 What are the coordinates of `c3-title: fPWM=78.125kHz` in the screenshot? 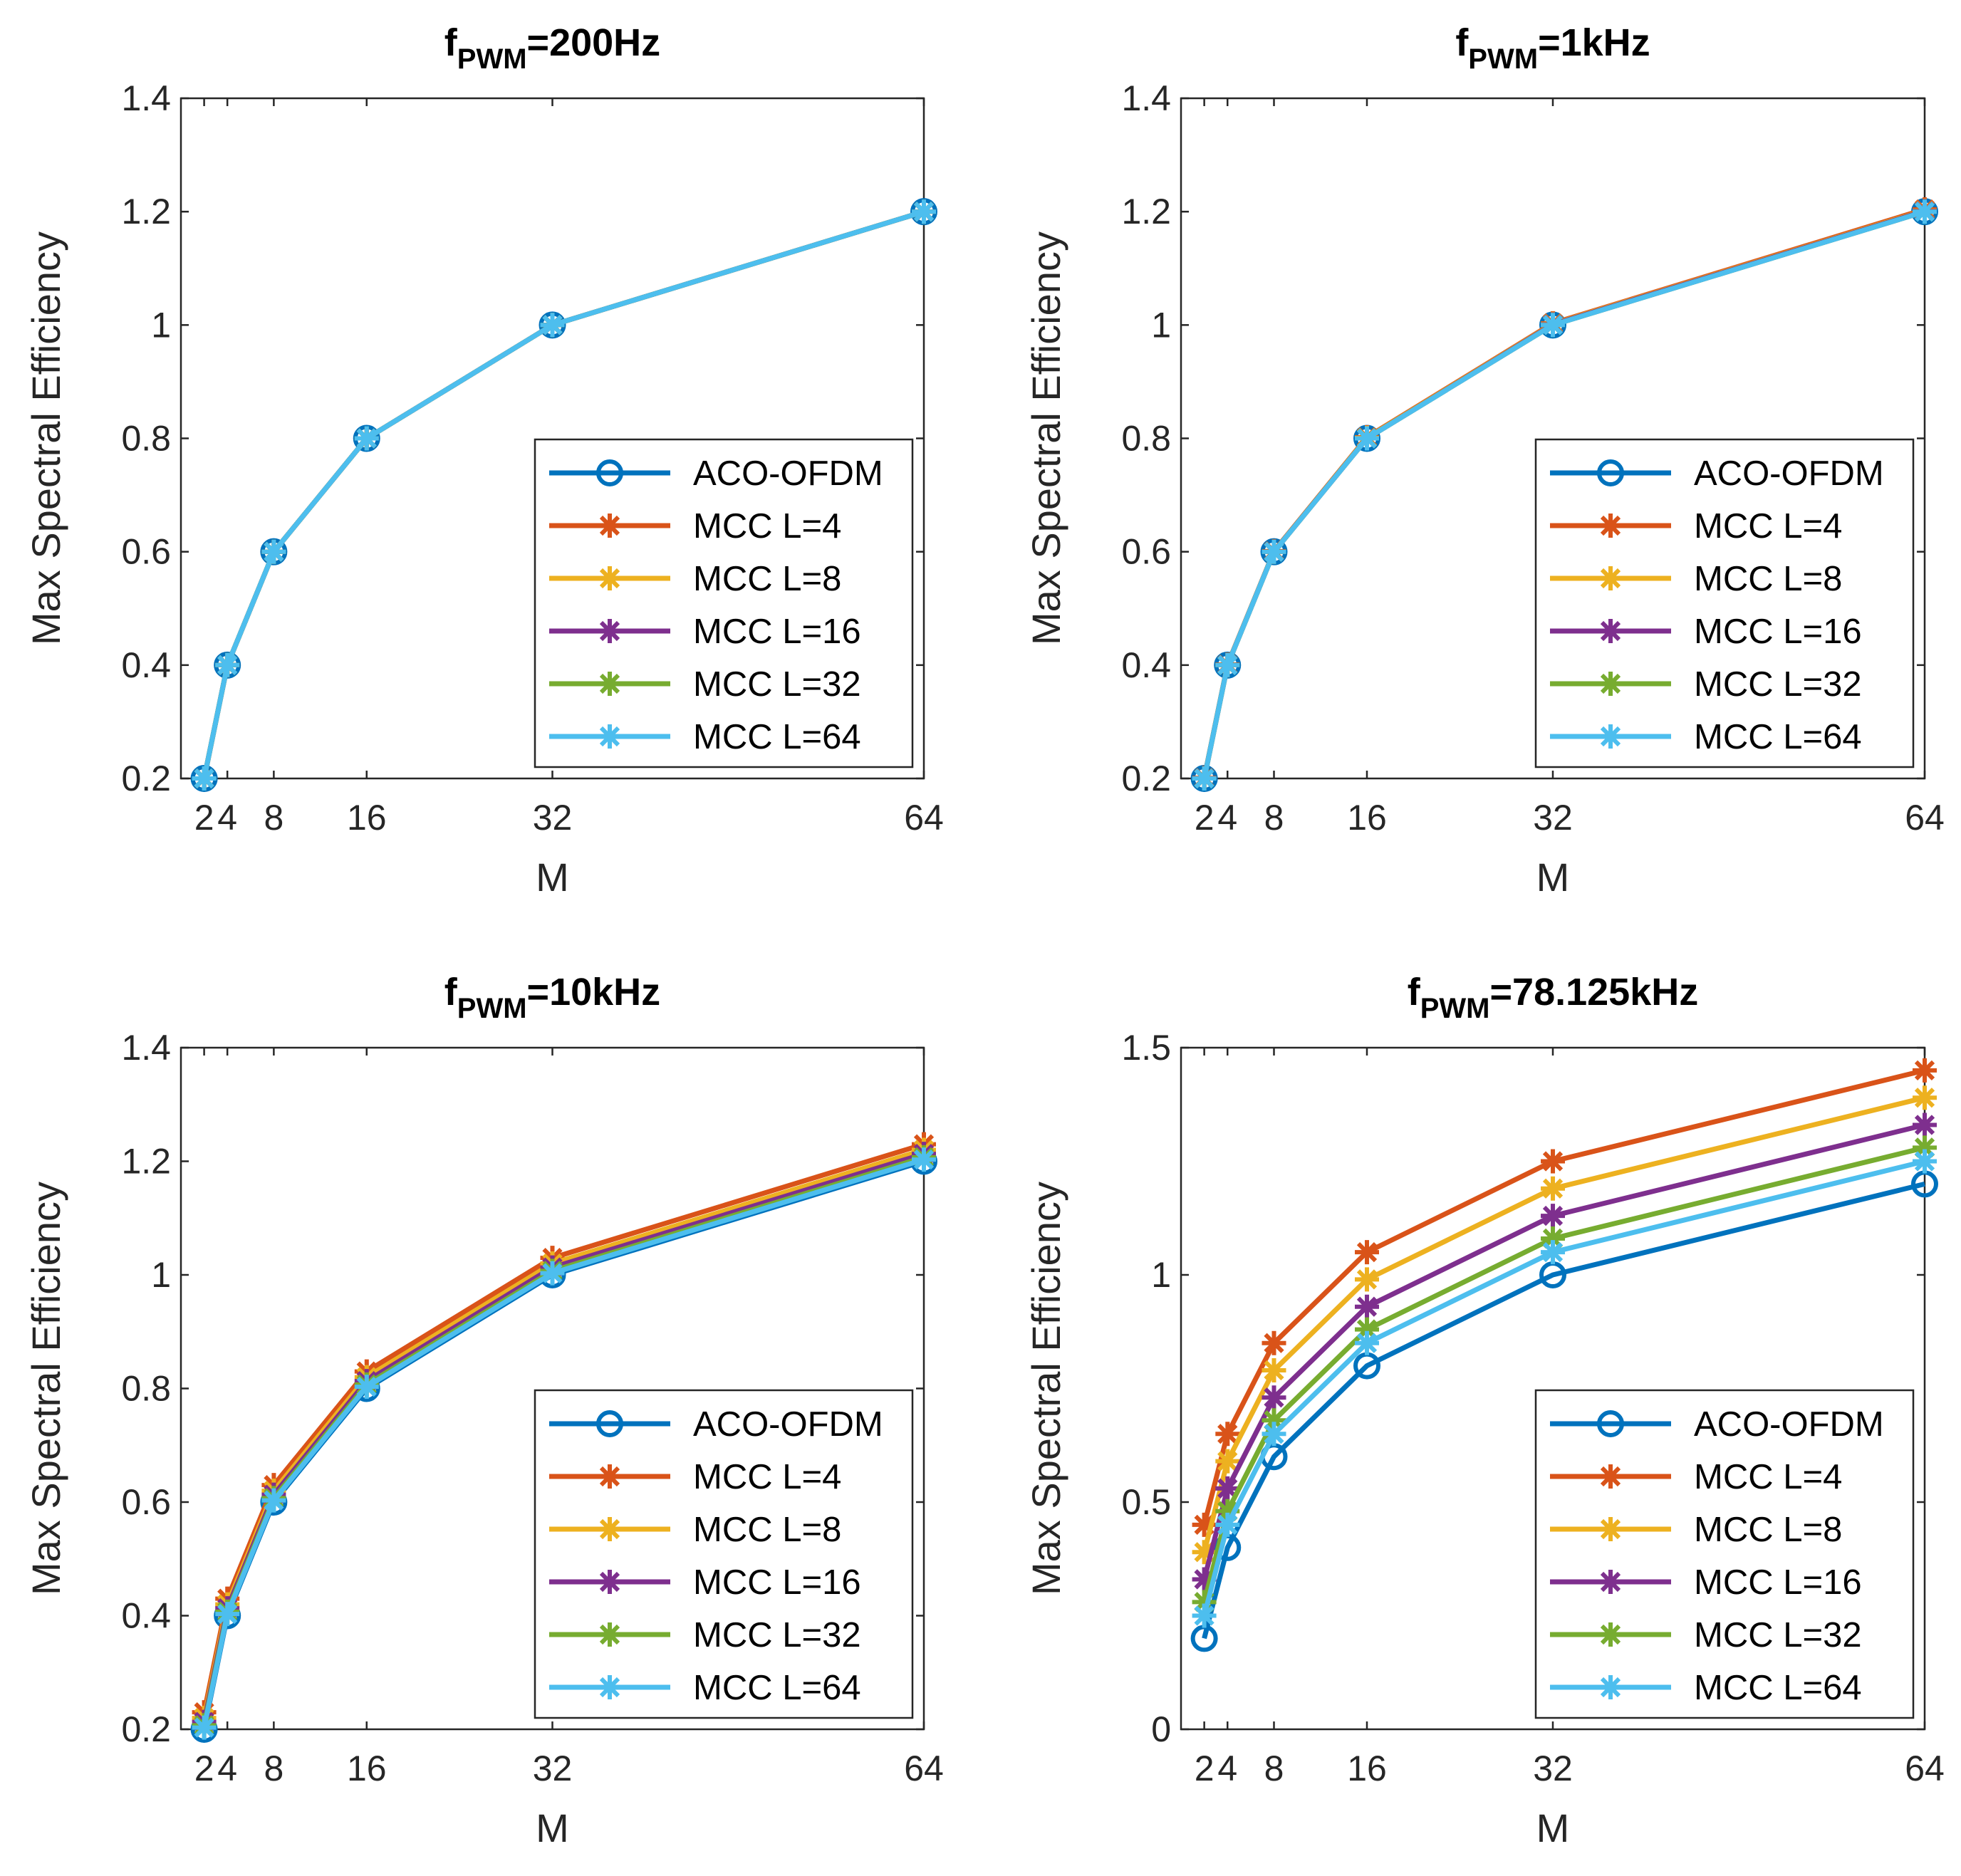 It's located at (1553, 997).